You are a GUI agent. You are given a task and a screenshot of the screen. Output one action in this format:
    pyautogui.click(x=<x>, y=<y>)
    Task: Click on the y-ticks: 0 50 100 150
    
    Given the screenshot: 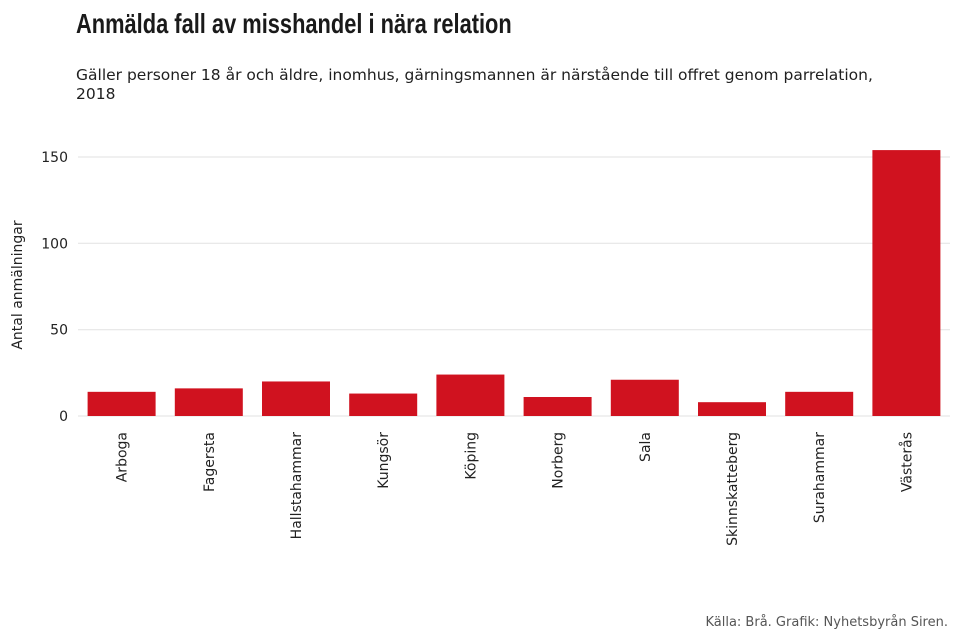 What is the action you would take?
    pyautogui.click(x=54, y=287)
    